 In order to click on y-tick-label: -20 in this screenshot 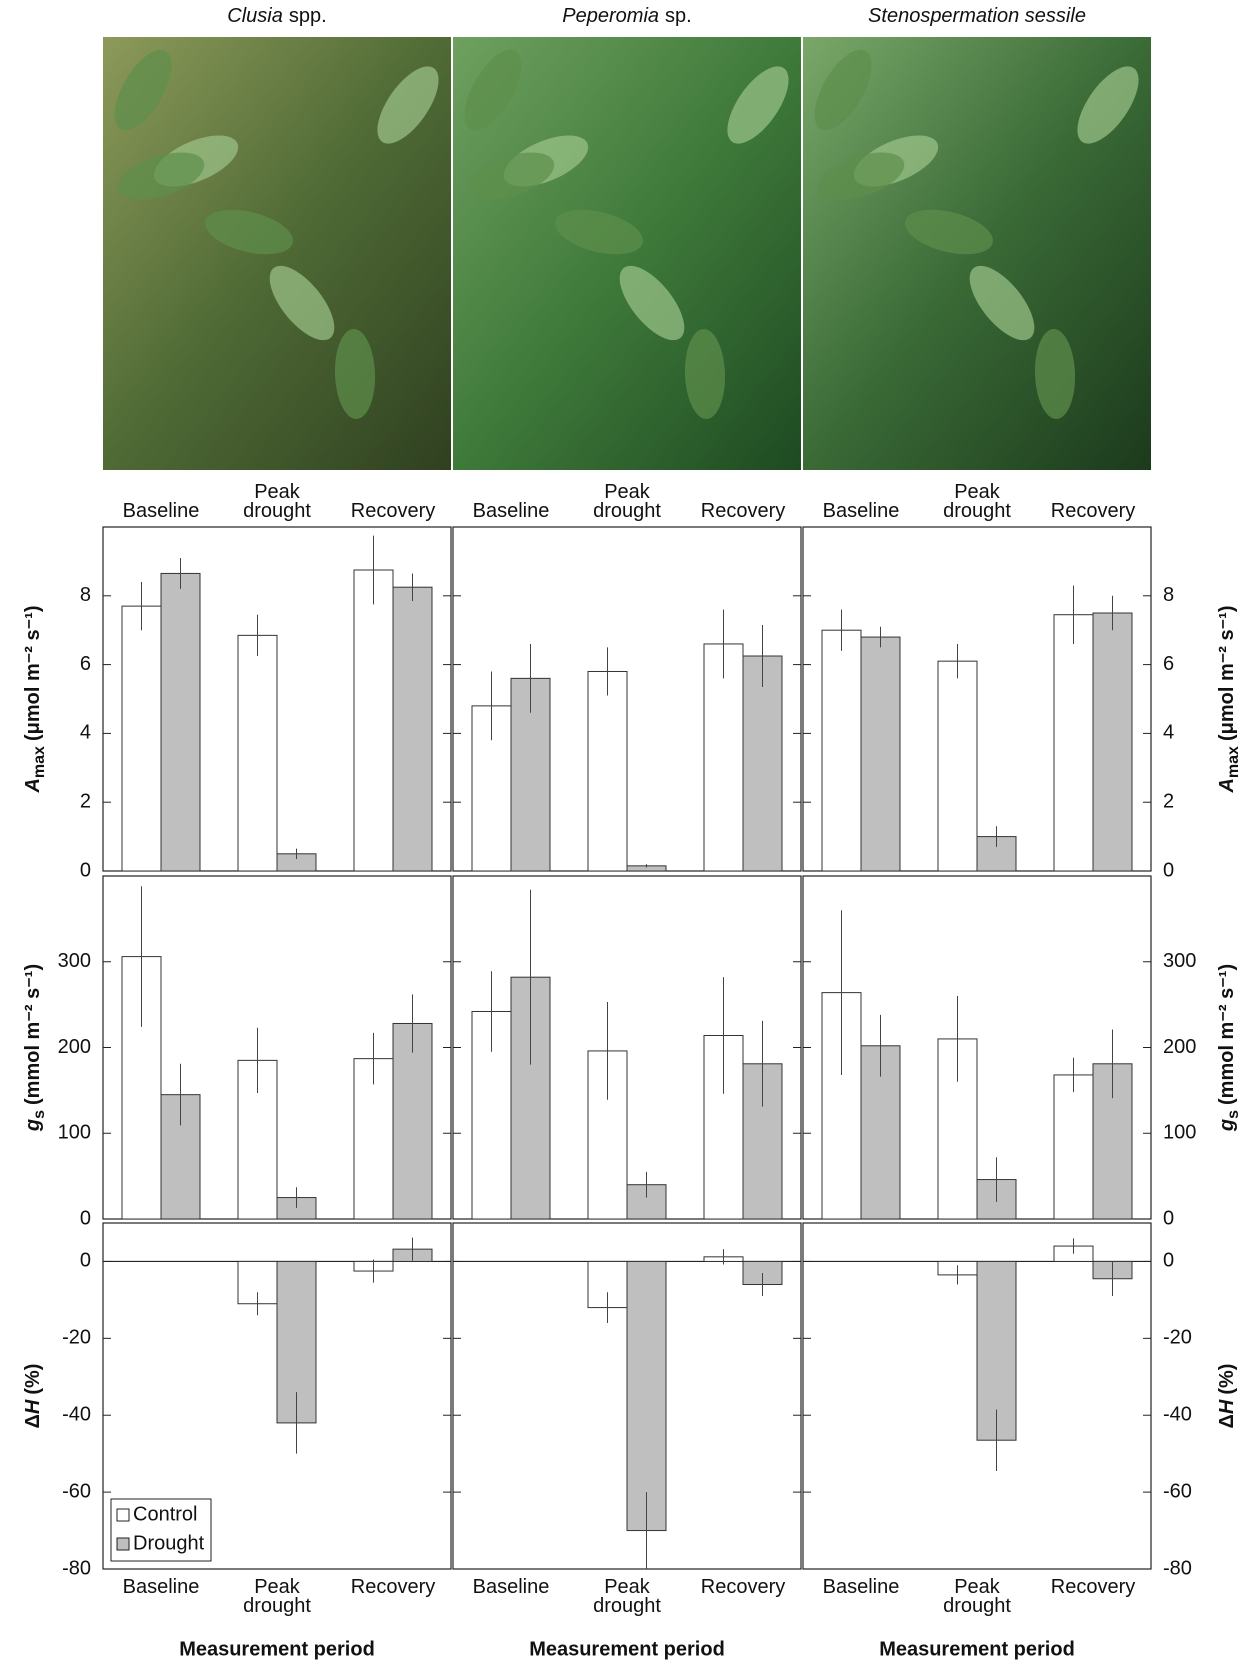, I will do `click(76, 1338)`.